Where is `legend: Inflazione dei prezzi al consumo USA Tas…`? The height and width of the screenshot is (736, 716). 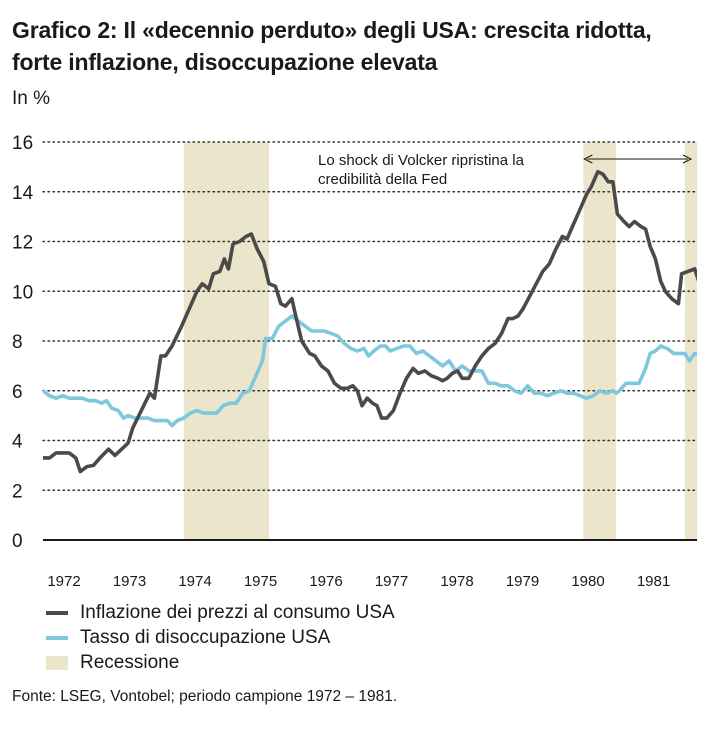 legend: Inflazione dei prezzi al consumo USA Tas… is located at coordinates (220, 637).